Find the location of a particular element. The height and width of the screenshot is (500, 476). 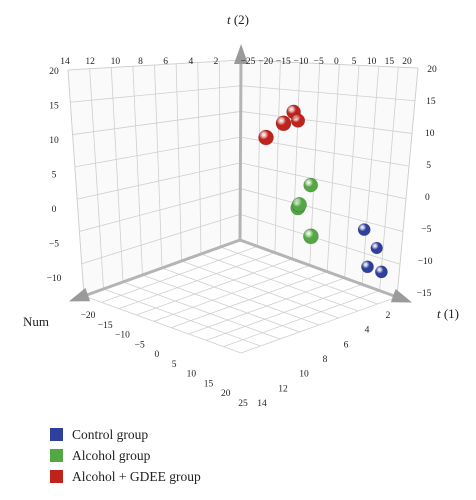

tick-label-t2-right: 10 is located at coordinates (430, 134).